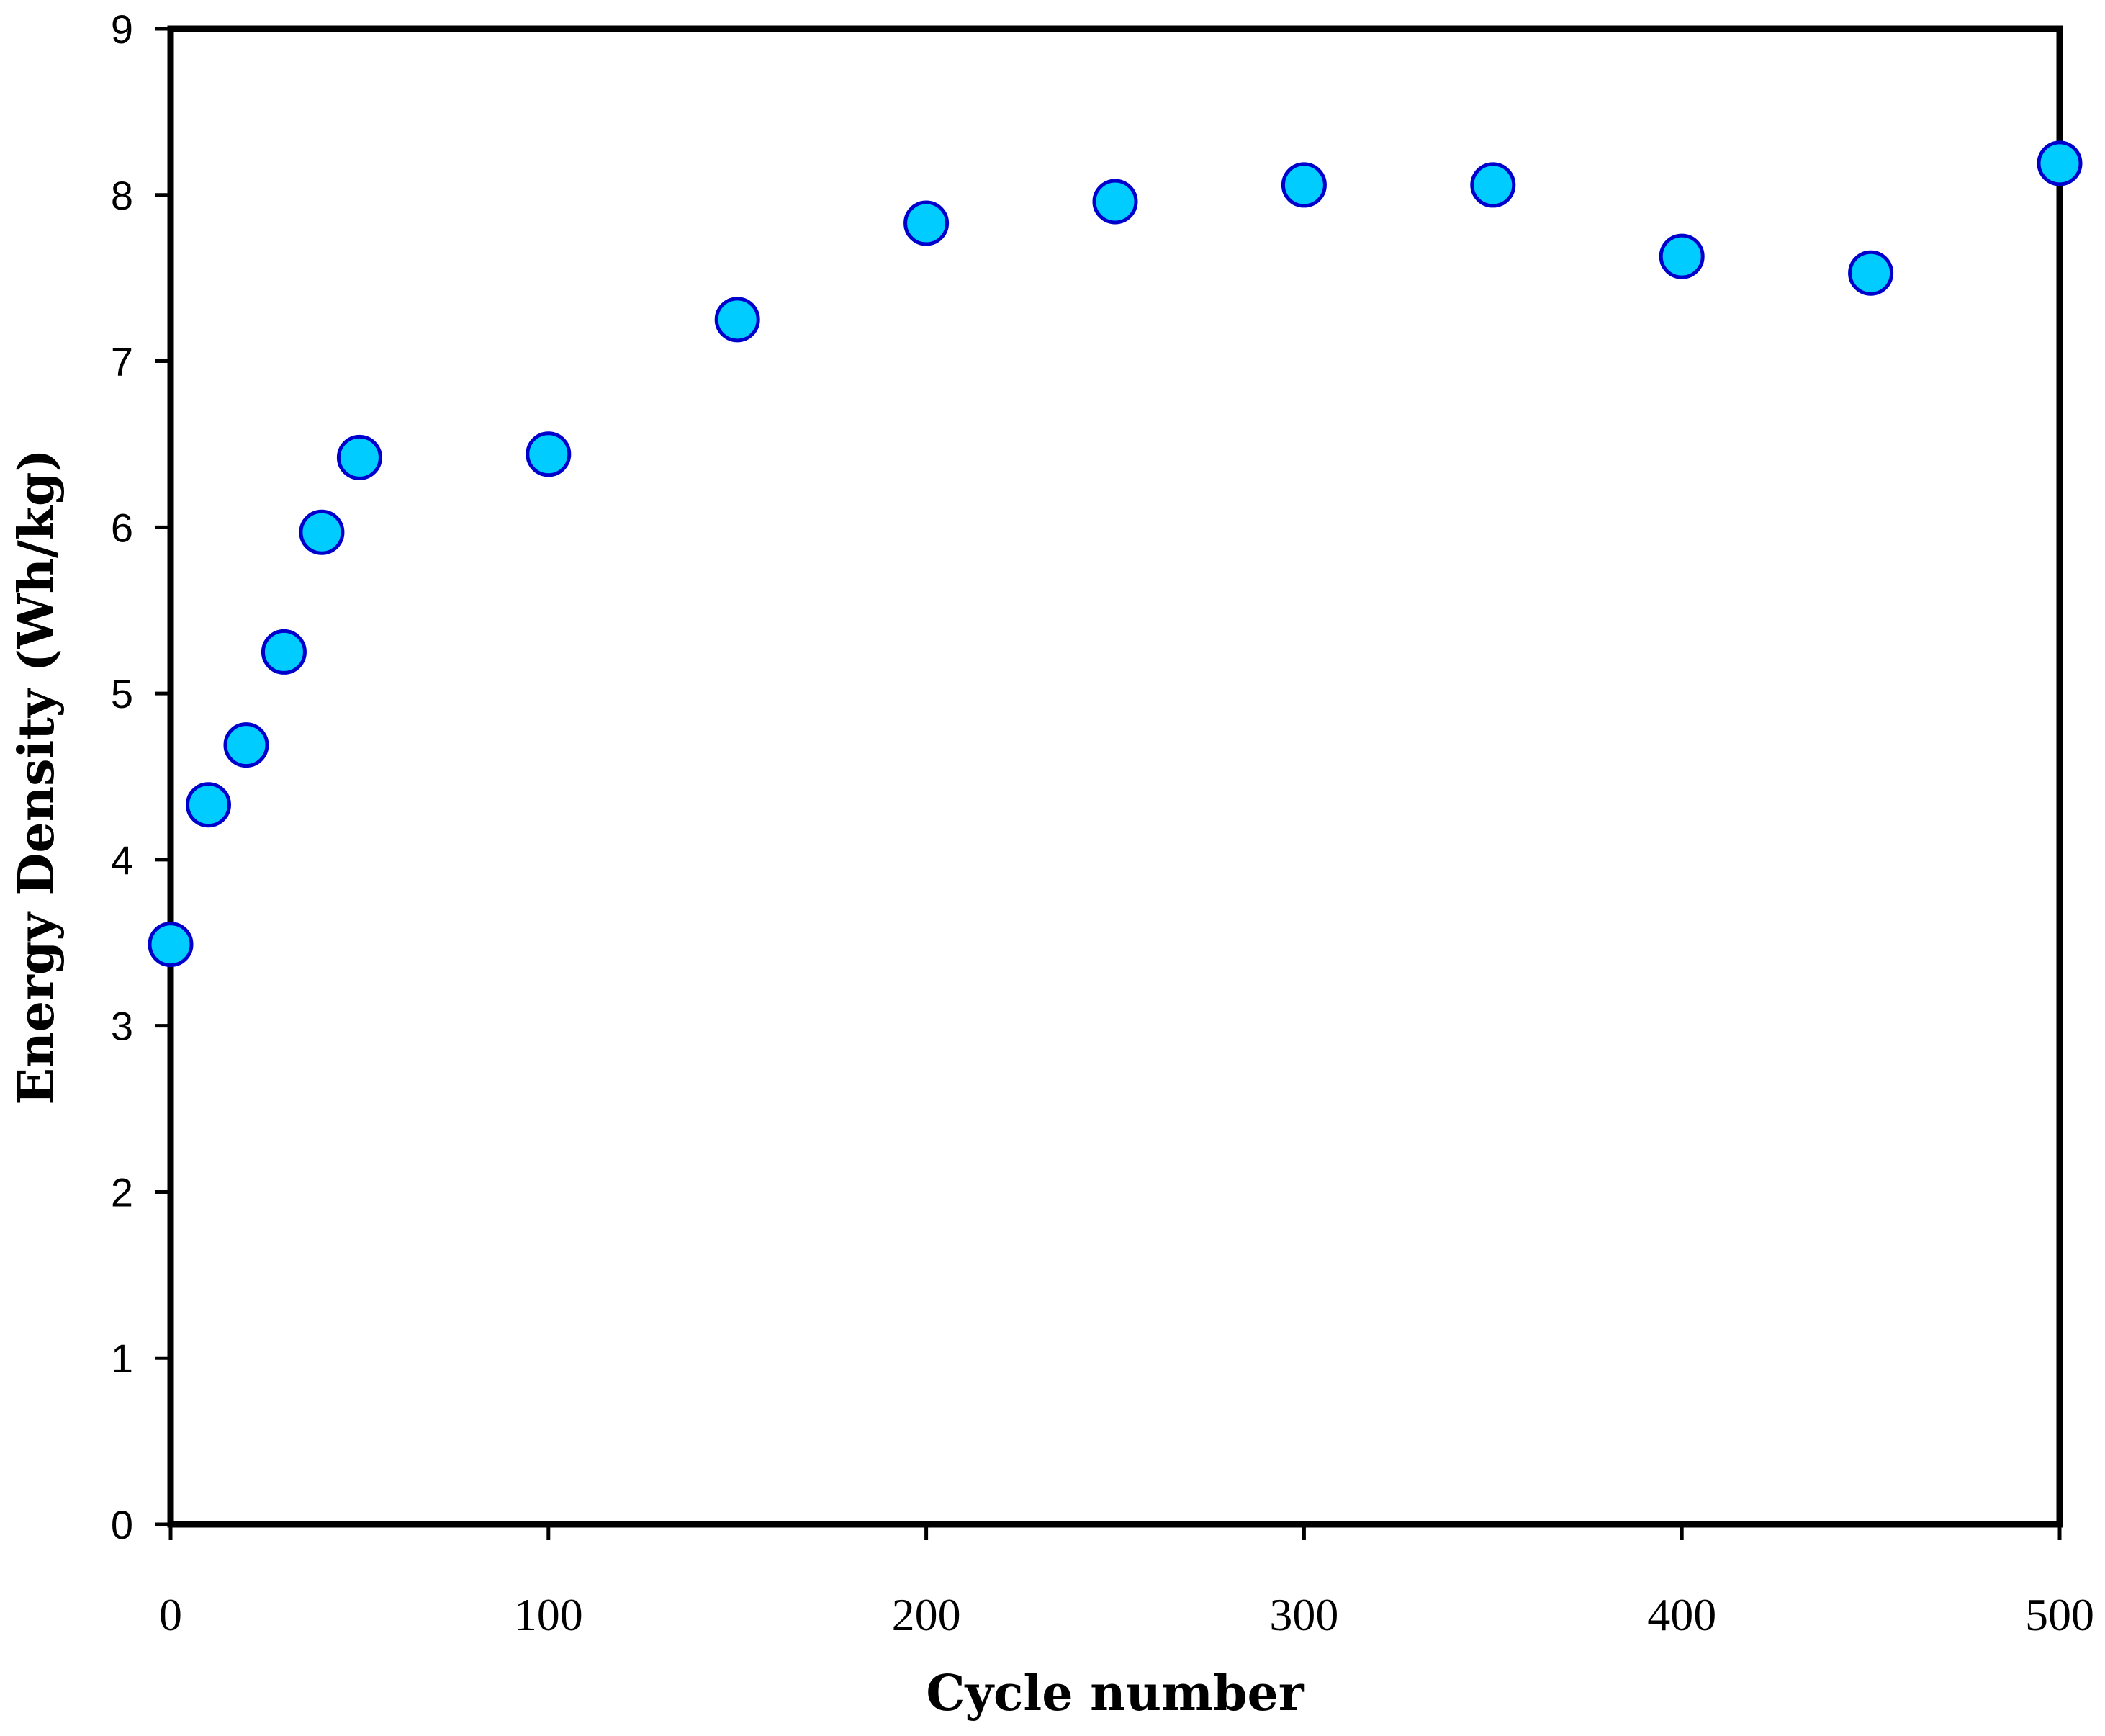 The width and height of the screenshot is (2105, 1736). Describe the element at coordinates (122, 195) in the screenshot. I see `y-tick-label: 8` at that location.